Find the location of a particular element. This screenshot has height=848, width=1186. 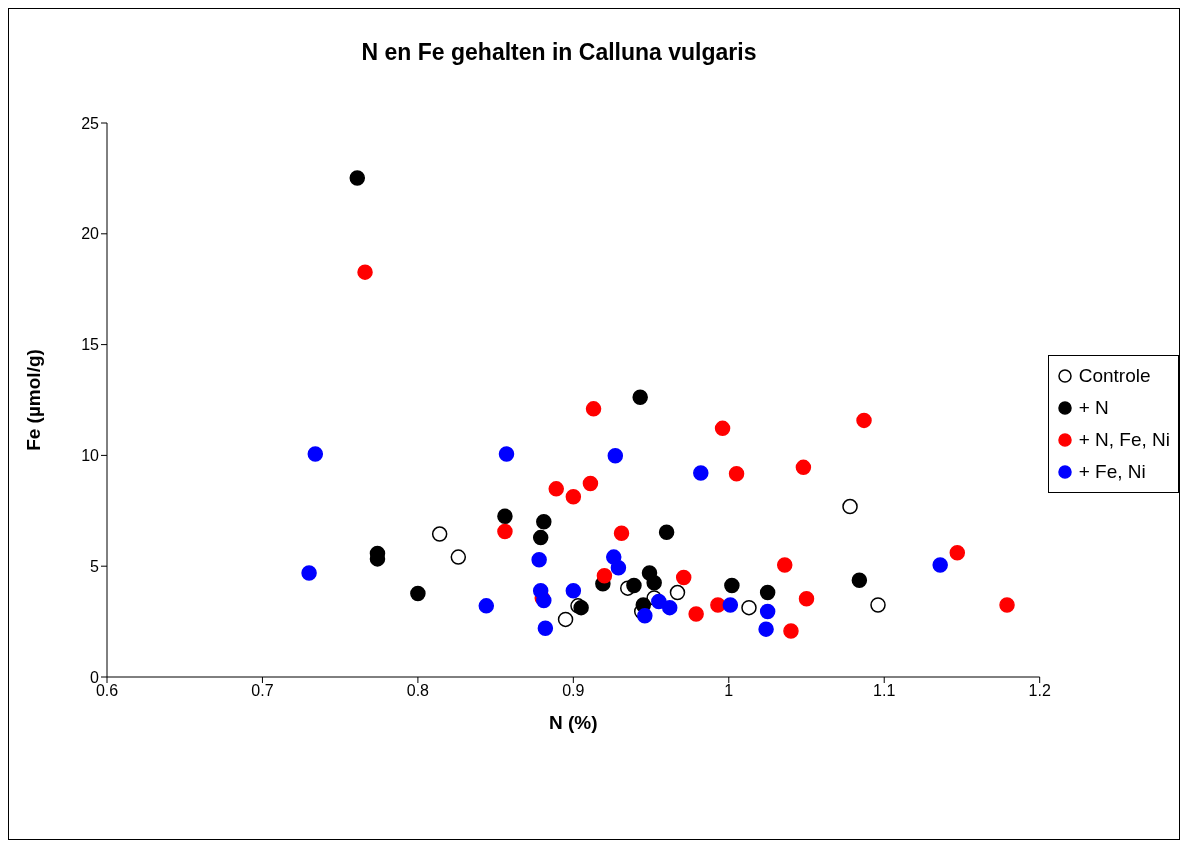

y-tick-label: 5 is located at coordinates (95, 566).